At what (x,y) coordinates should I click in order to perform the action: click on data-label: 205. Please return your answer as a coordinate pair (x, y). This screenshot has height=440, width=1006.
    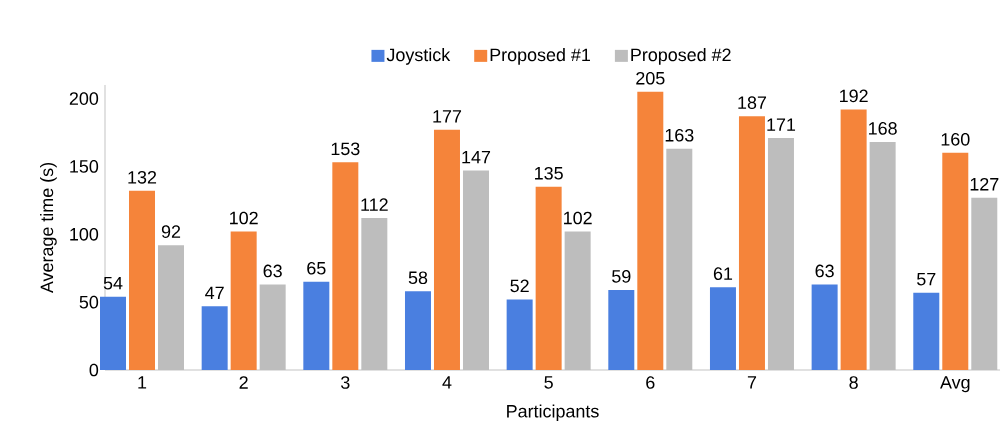
    Looking at the image, I should click on (650, 78).